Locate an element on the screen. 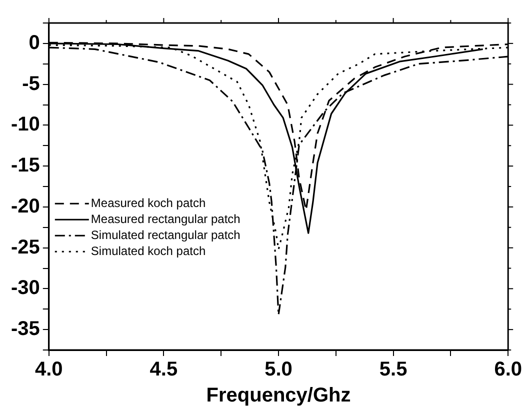  x-tick-label: 4.0 is located at coordinates (49, 369).